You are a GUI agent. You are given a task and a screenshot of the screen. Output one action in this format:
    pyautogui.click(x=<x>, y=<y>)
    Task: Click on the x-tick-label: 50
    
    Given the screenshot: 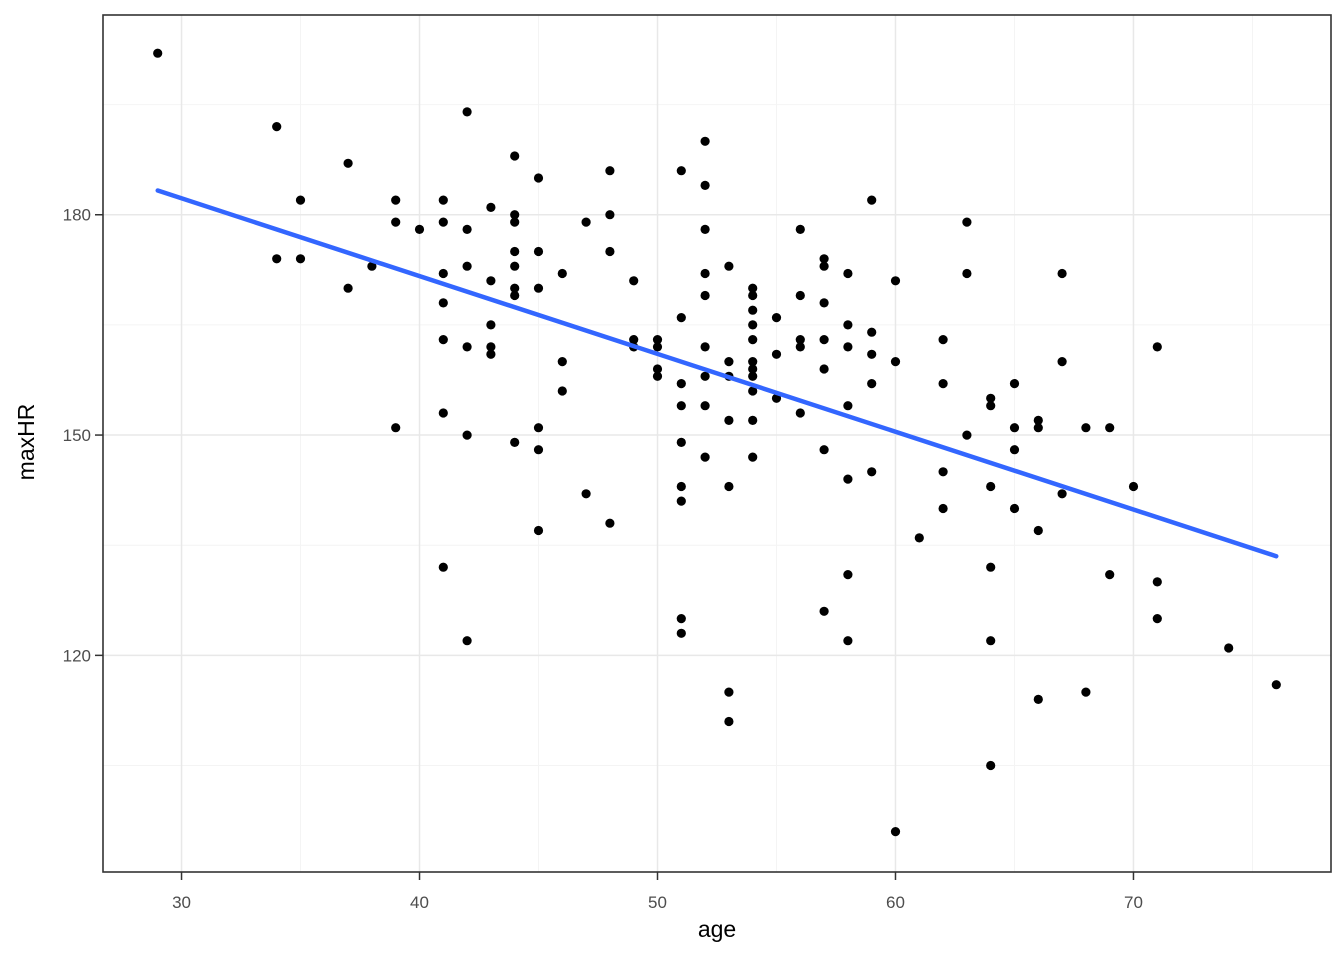 What is the action you would take?
    pyautogui.click(x=657, y=902)
    